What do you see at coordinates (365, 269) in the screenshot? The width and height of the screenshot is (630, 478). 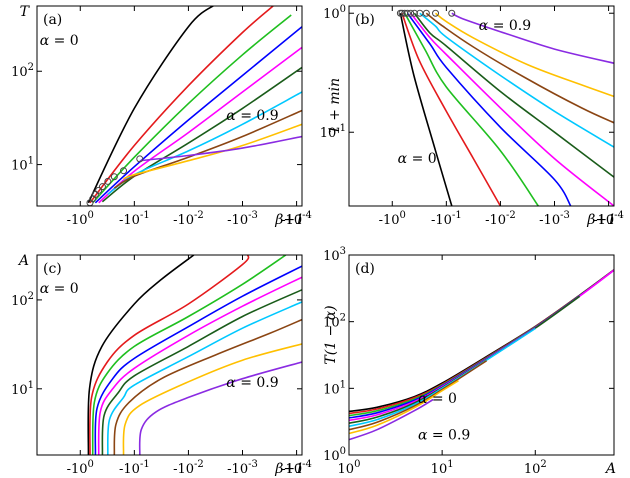 I see `panel-label: (d)` at bounding box center [365, 269].